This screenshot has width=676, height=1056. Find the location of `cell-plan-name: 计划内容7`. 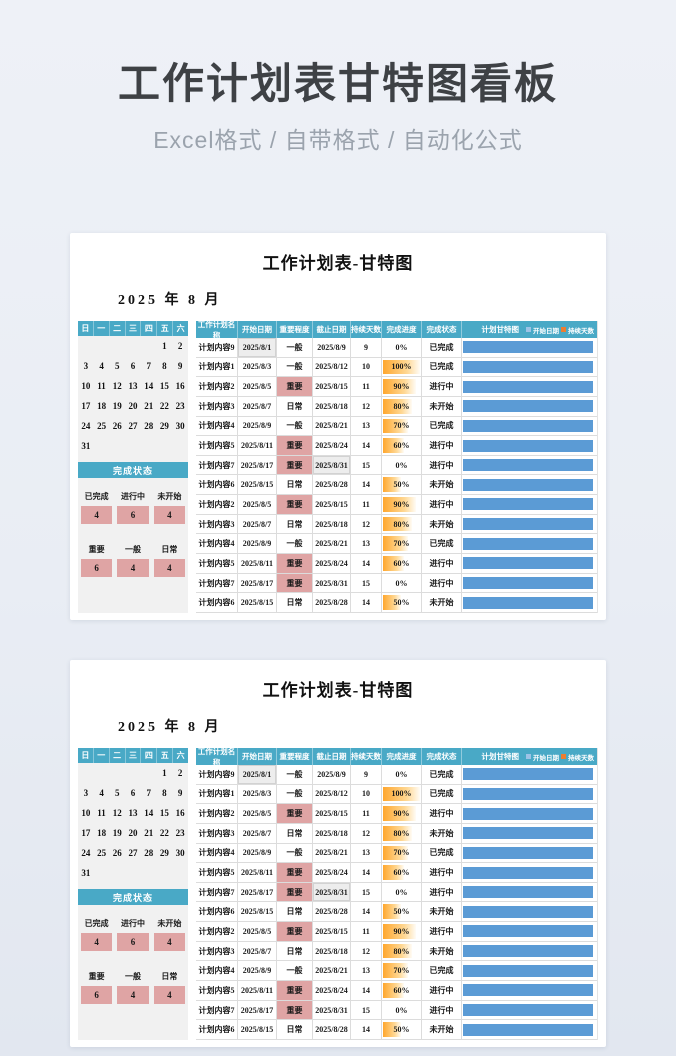

cell-plan-name: 计划内容7 is located at coordinates (217, 1010).